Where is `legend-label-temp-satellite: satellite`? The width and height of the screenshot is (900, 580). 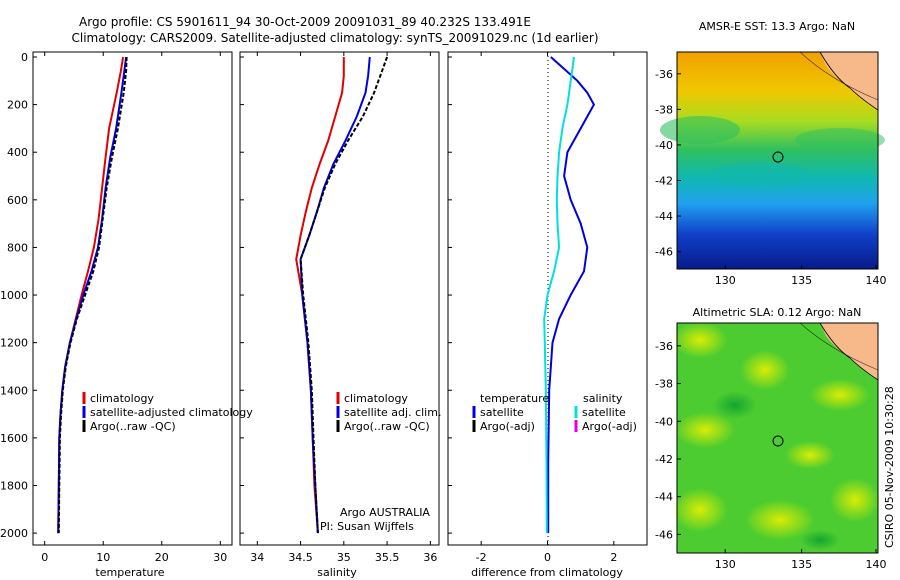 legend-label-temp-satellite: satellite is located at coordinates (502, 412).